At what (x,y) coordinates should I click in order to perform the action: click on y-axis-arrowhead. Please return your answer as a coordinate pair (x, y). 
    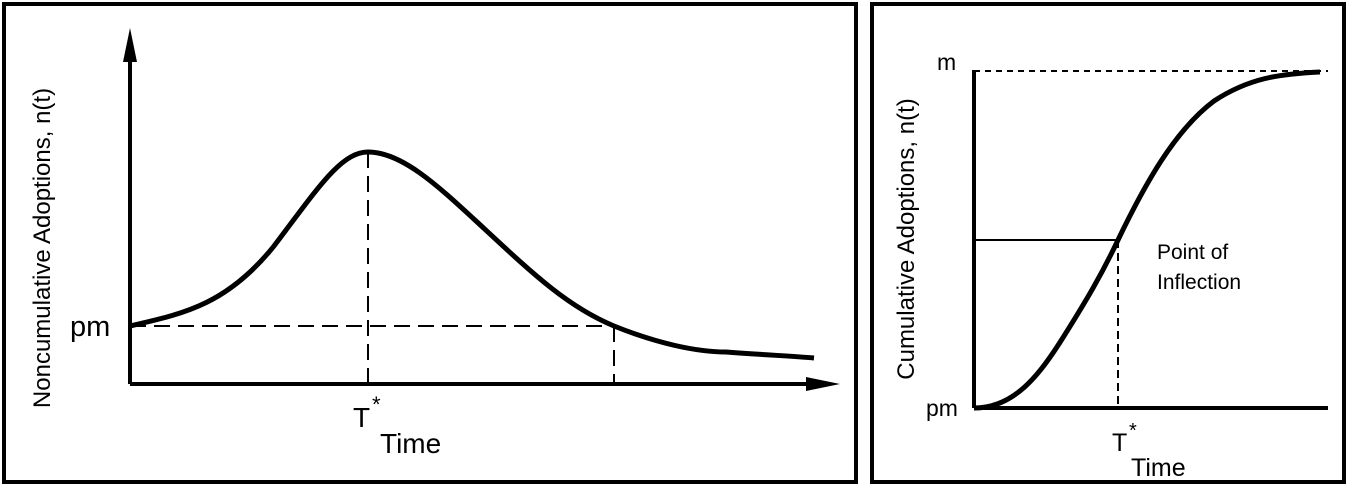
    Looking at the image, I should click on (130, 45).